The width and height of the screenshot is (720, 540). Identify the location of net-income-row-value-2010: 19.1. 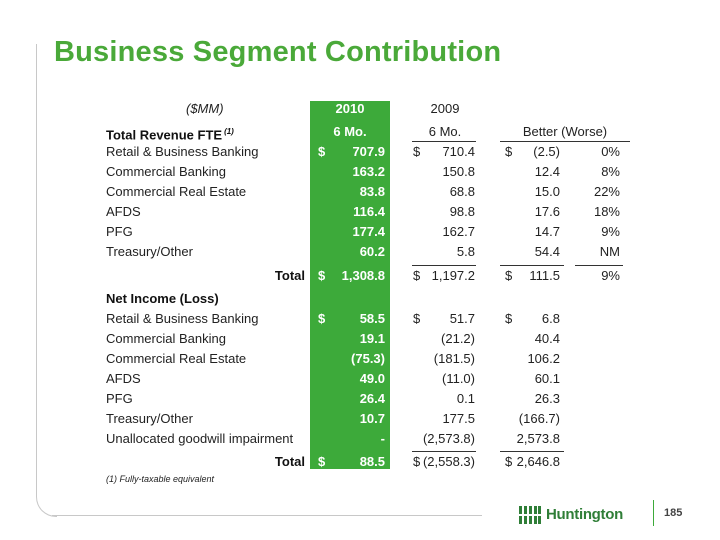
(372, 338).